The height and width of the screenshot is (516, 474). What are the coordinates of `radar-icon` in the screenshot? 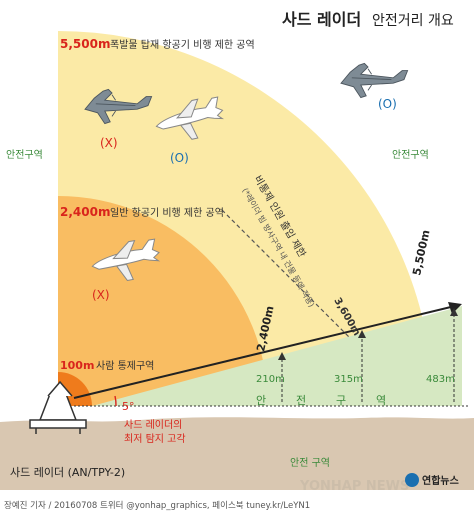 It's located at (58, 407).